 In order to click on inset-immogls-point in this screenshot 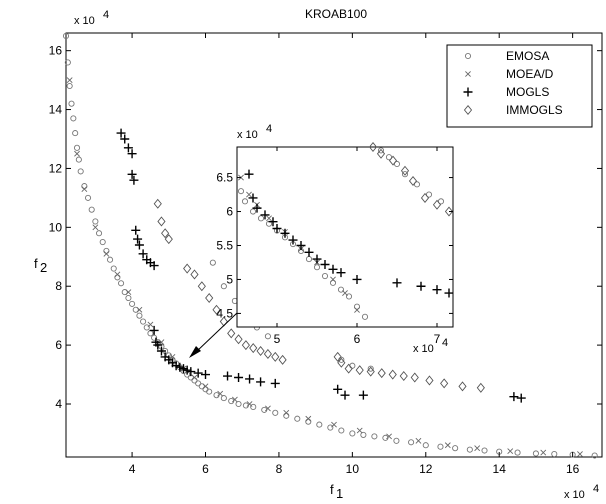, I will do `click(373, 147)`.